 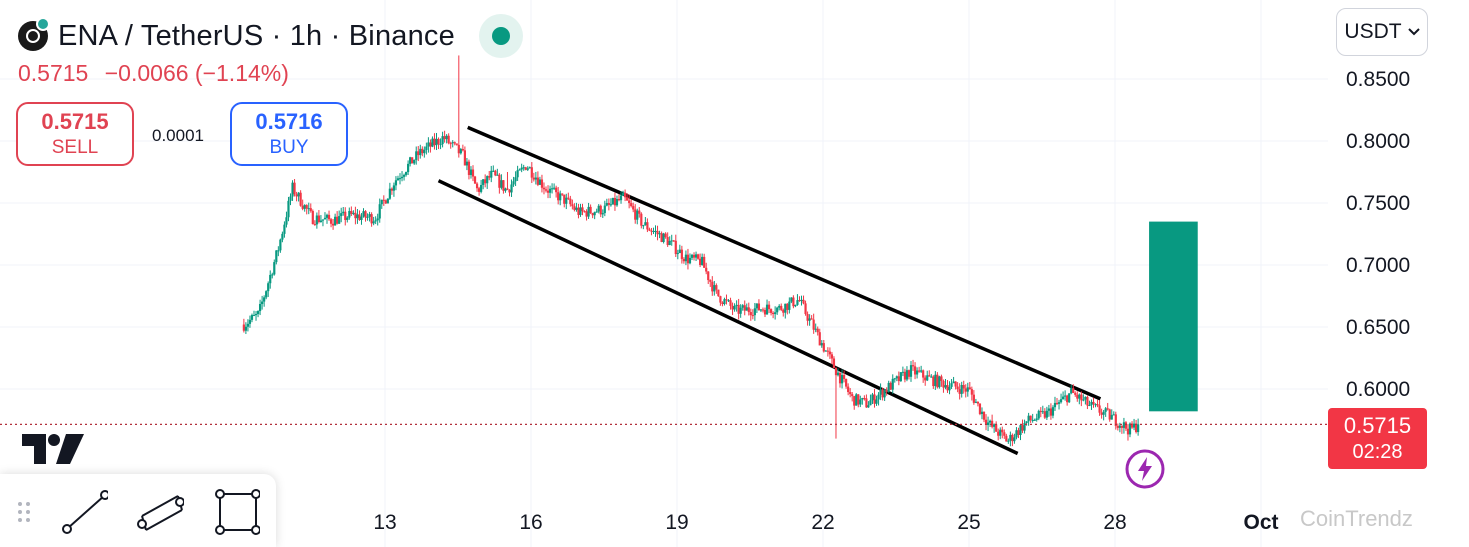 I want to click on price-tick-label: 0.6000, so click(x=1378, y=389).